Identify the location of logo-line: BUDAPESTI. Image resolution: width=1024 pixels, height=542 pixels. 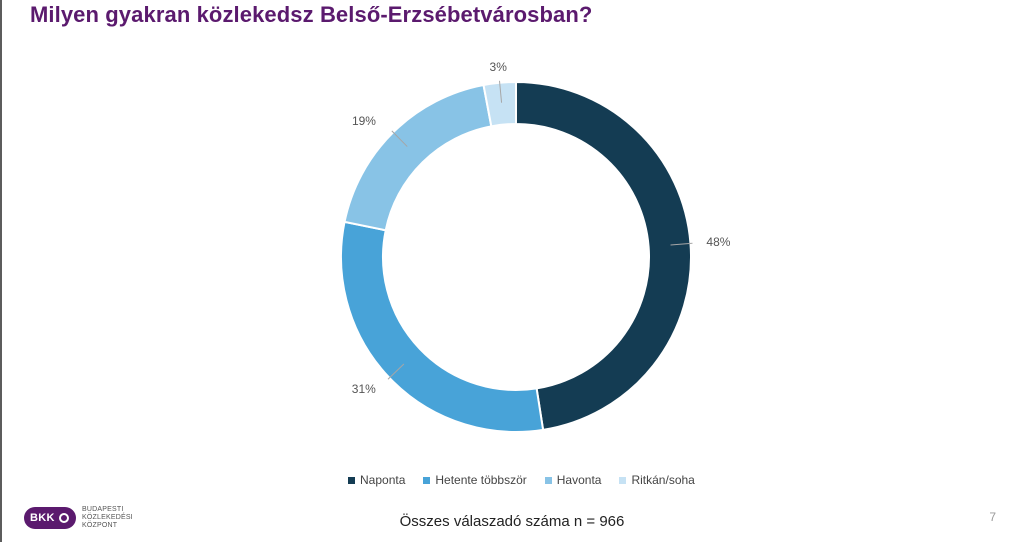
(103, 509).